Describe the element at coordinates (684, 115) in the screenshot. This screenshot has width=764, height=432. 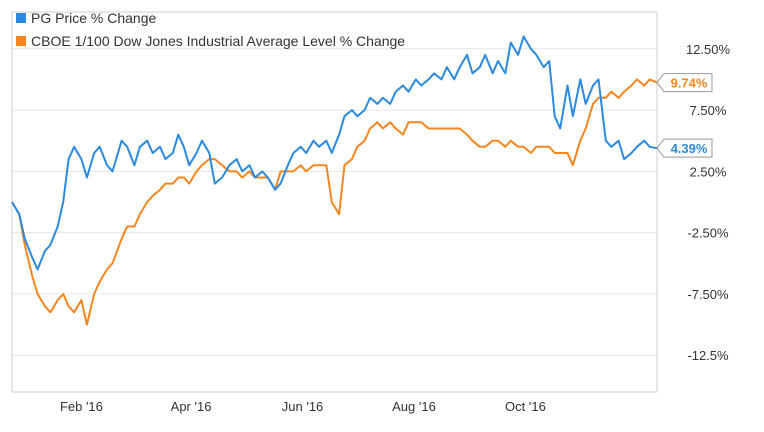
I see `end-labels: 4.39% 9.74%` at that location.